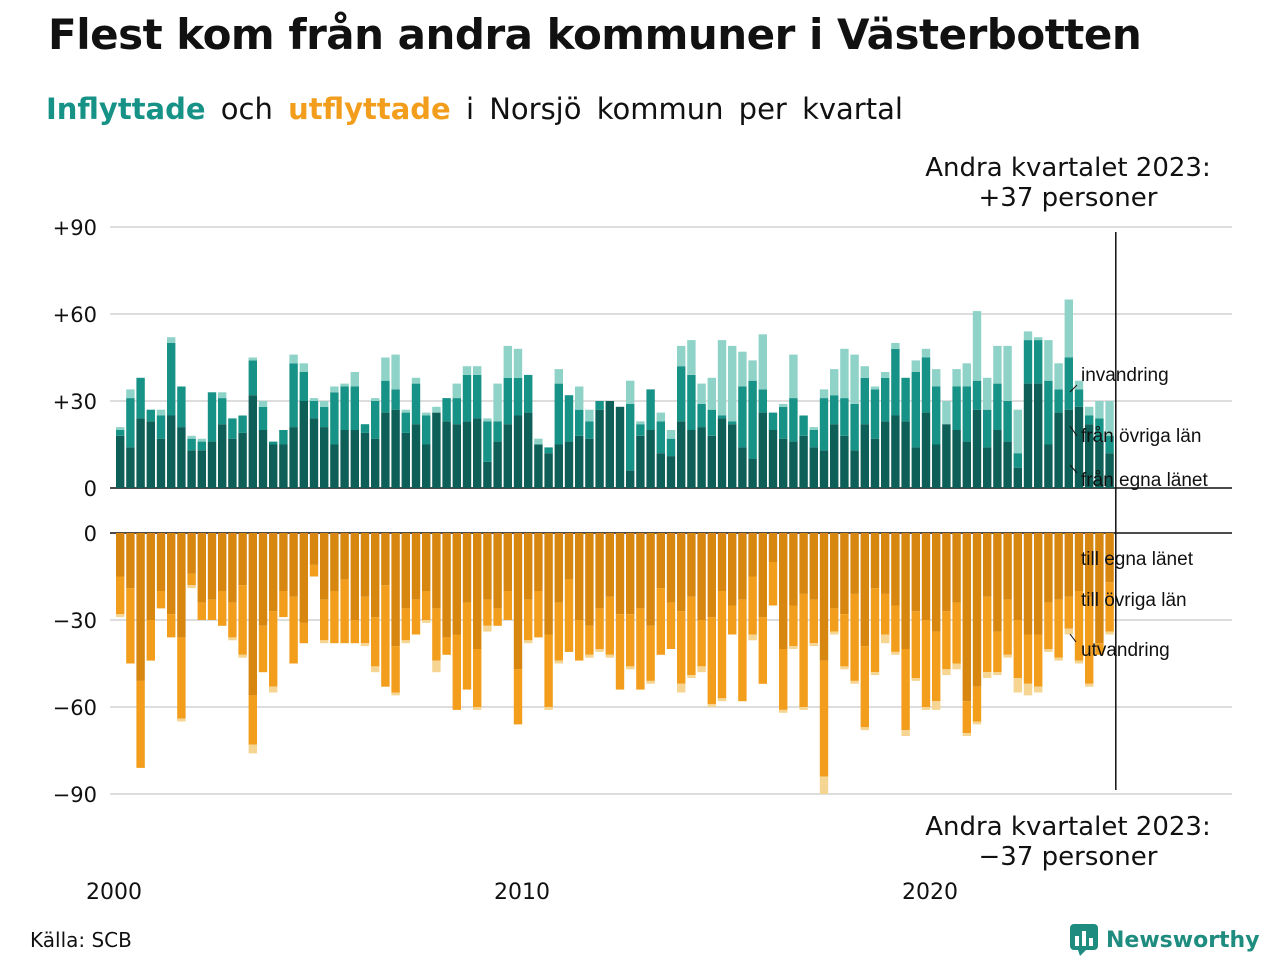 The height and width of the screenshot is (960, 1280). Describe the element at coordinates (1144, 480) in the screenshot. I see `series-label-in: från egna länet` at that location.